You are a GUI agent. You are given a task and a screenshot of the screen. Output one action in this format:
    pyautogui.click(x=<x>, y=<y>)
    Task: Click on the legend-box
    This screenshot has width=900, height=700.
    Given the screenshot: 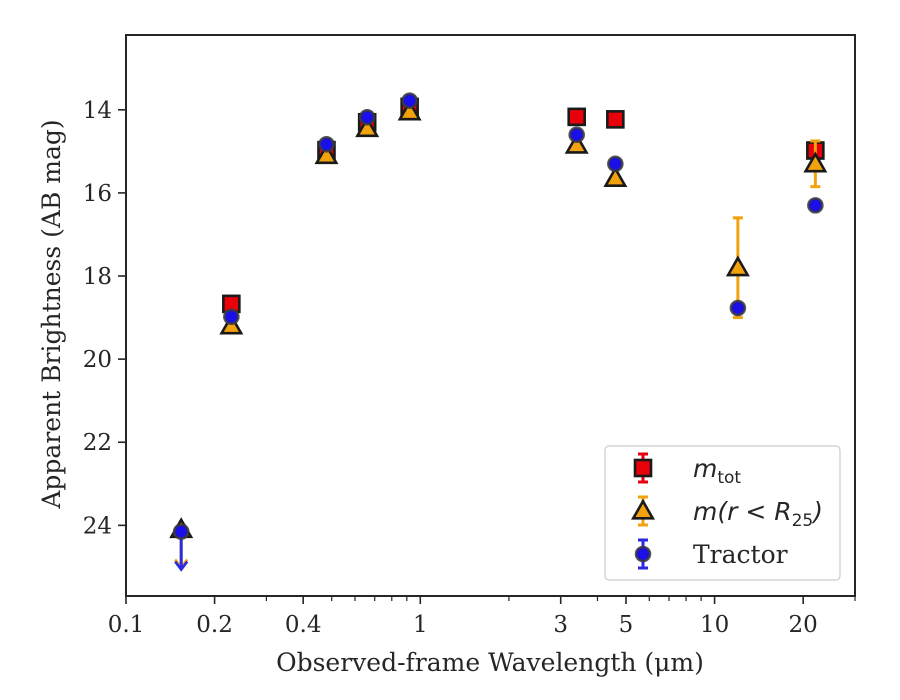 What is the action you would take?
    pyautogui.click(x=722, y=513)
    